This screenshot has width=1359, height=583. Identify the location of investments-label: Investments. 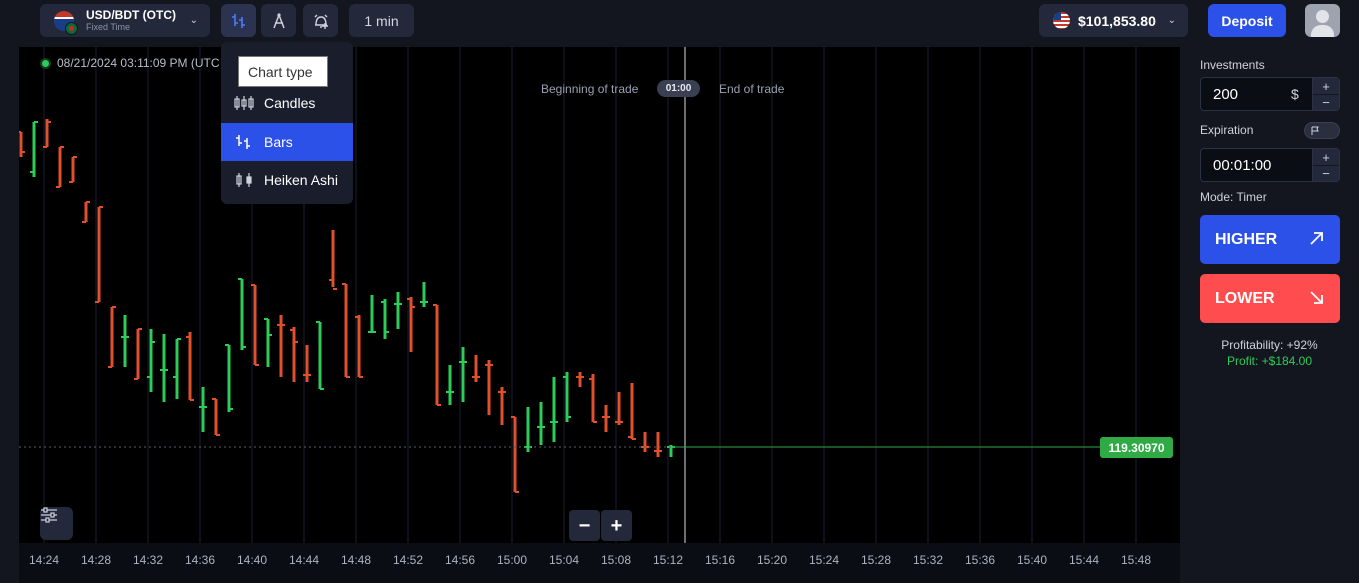
(1232, 65).